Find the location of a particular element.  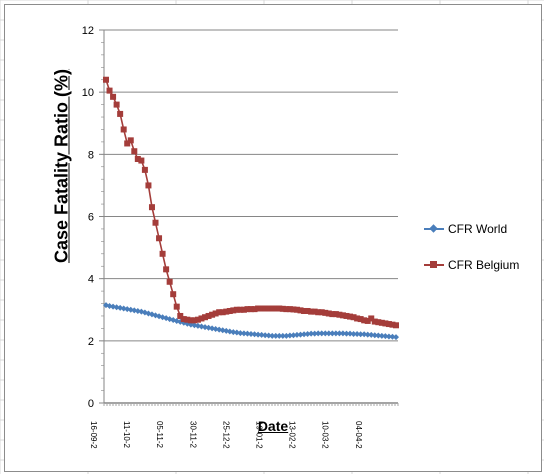

legend-swatch-world is located at coordinates (434, 229).